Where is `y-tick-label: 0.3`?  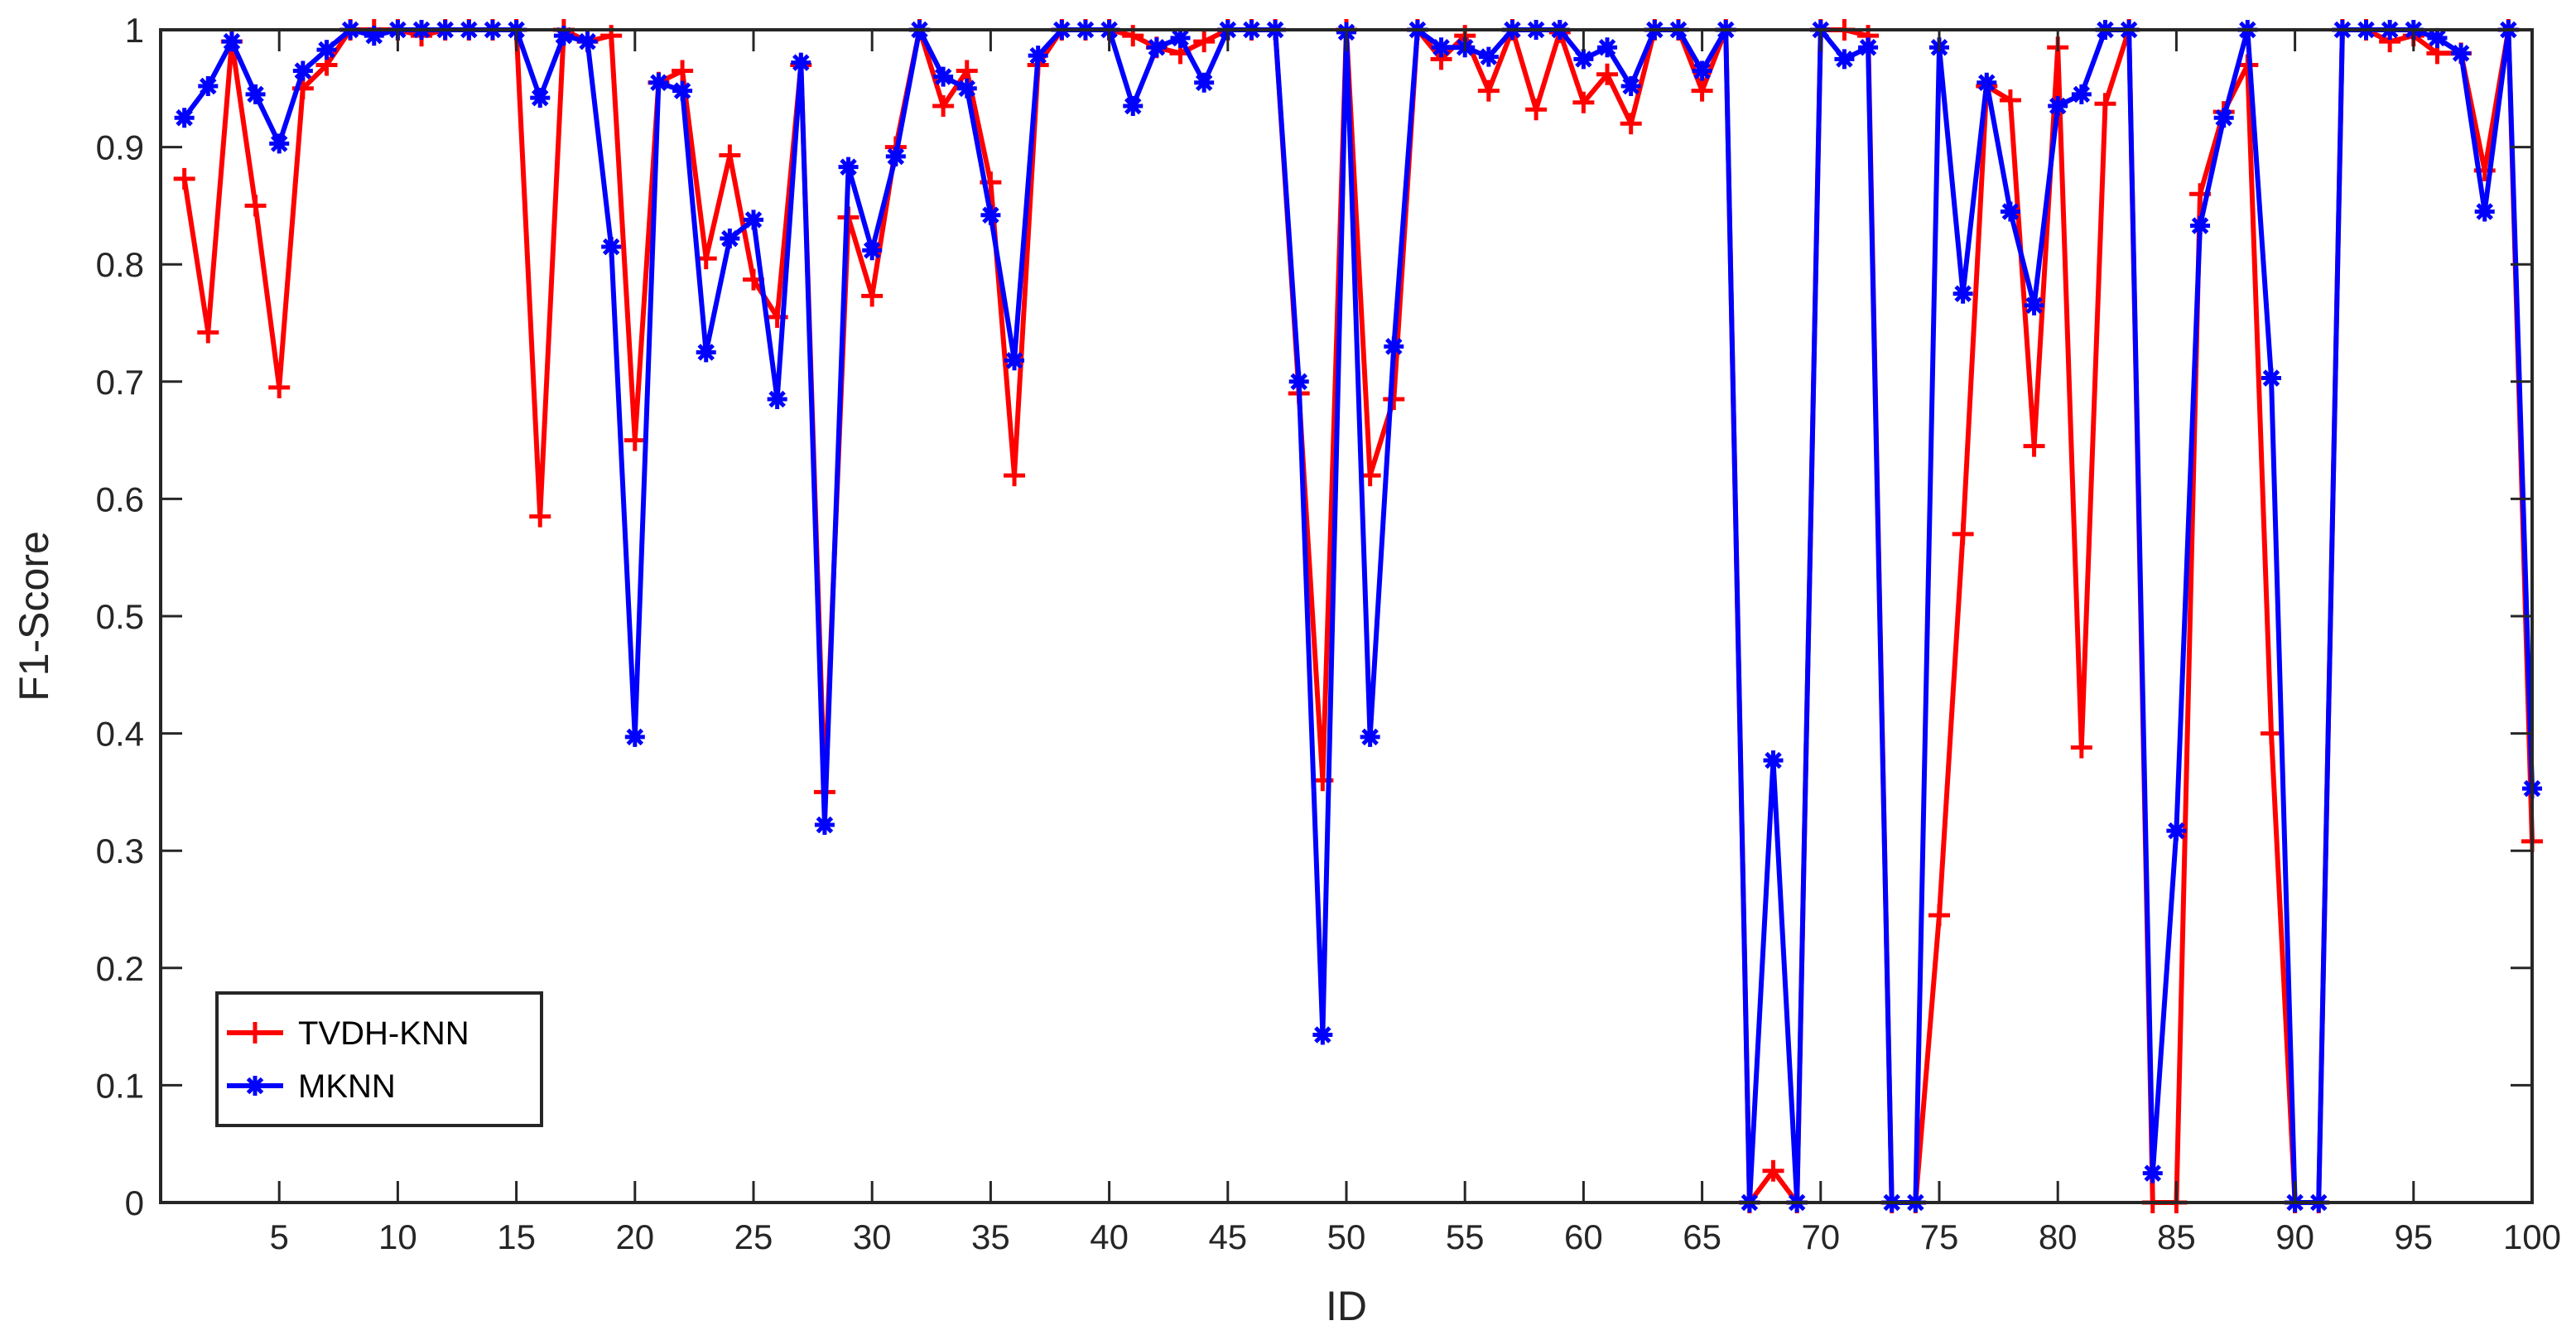
y-tick-label: 0.3 is located at coordinates (120, 850).